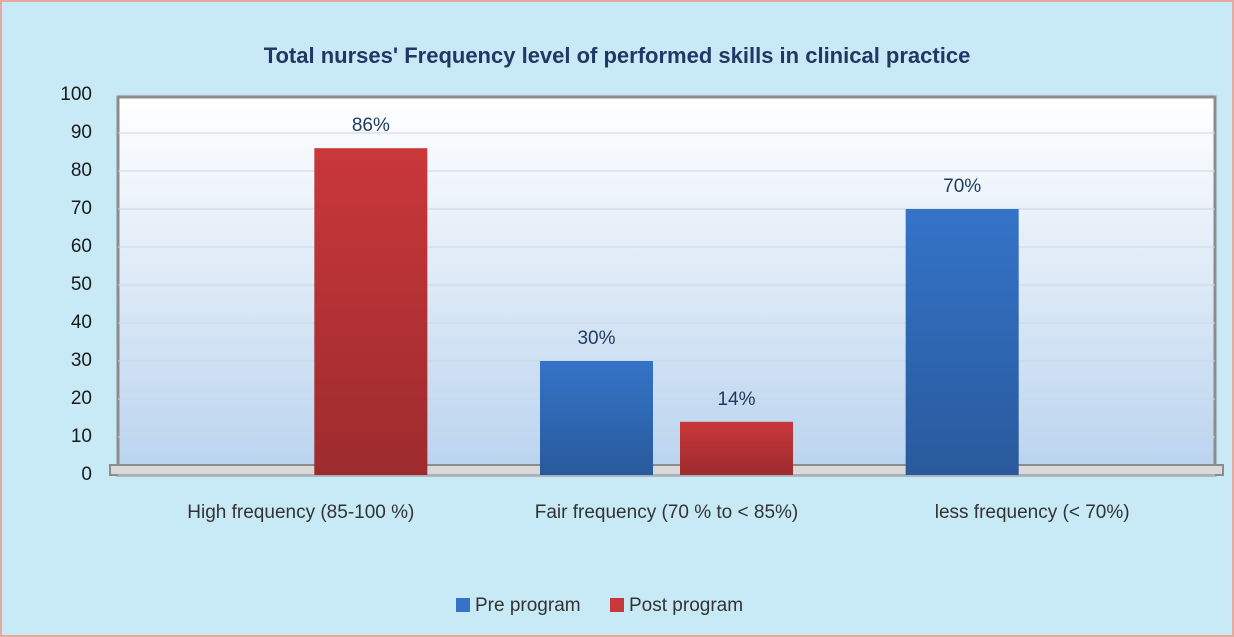  I want to click on y-tick-label: 50, so click(81, 284).